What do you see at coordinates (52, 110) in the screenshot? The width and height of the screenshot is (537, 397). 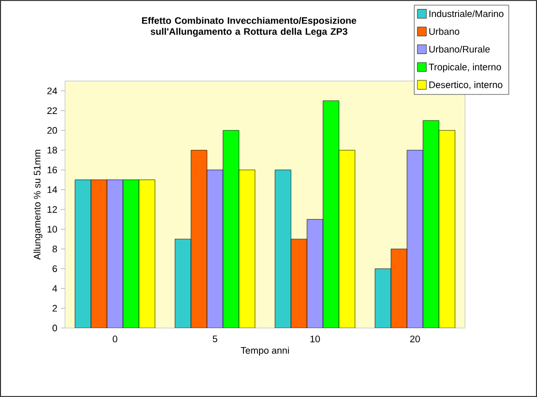 I see `y-tick-label: 22` at bounding box center [52, 110].